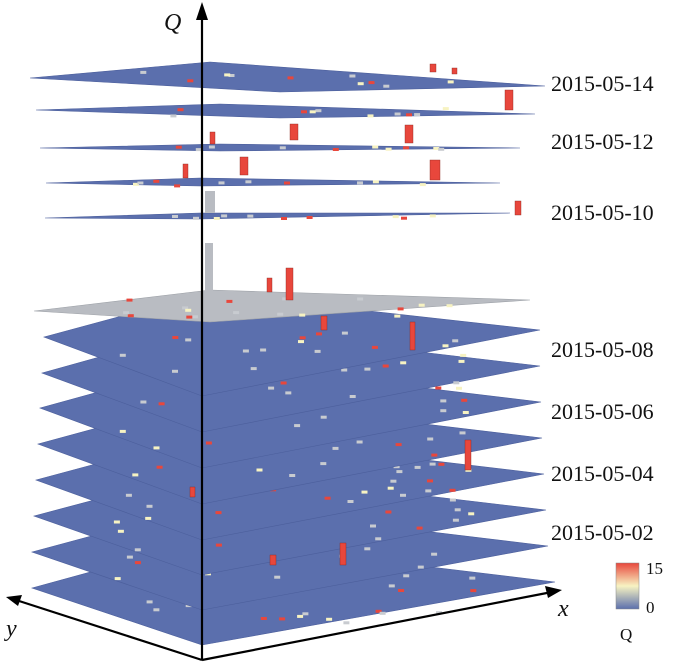 Image resolution: width=700 pixels, height=669 pixels. What do you see at coordinates (172, 23) in the screenshot?
I see `q-axis-label: Q` at bounding box center [172, 23].